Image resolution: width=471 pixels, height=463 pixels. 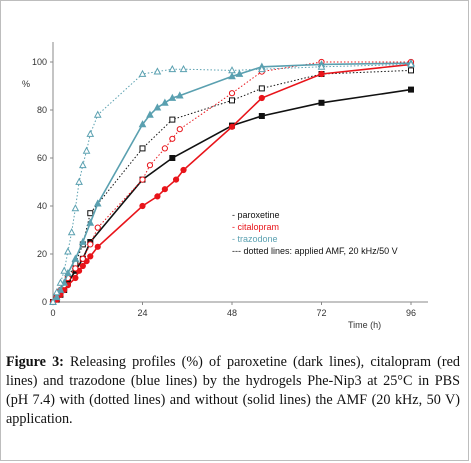 I want to click on x-tick-label: 72, so click(x=321, y=313).